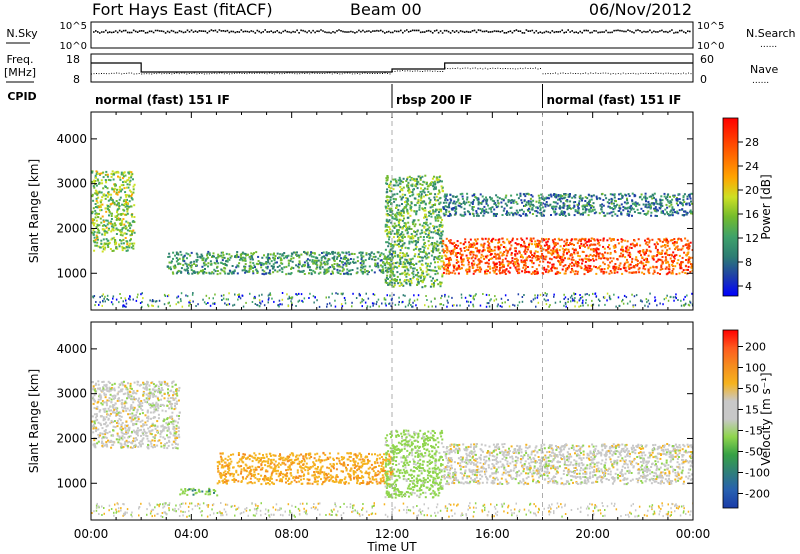 This screenshot has width=800, height=554. I want to click on velocity-colorbar-tick-3: 15, so click(752, 410).